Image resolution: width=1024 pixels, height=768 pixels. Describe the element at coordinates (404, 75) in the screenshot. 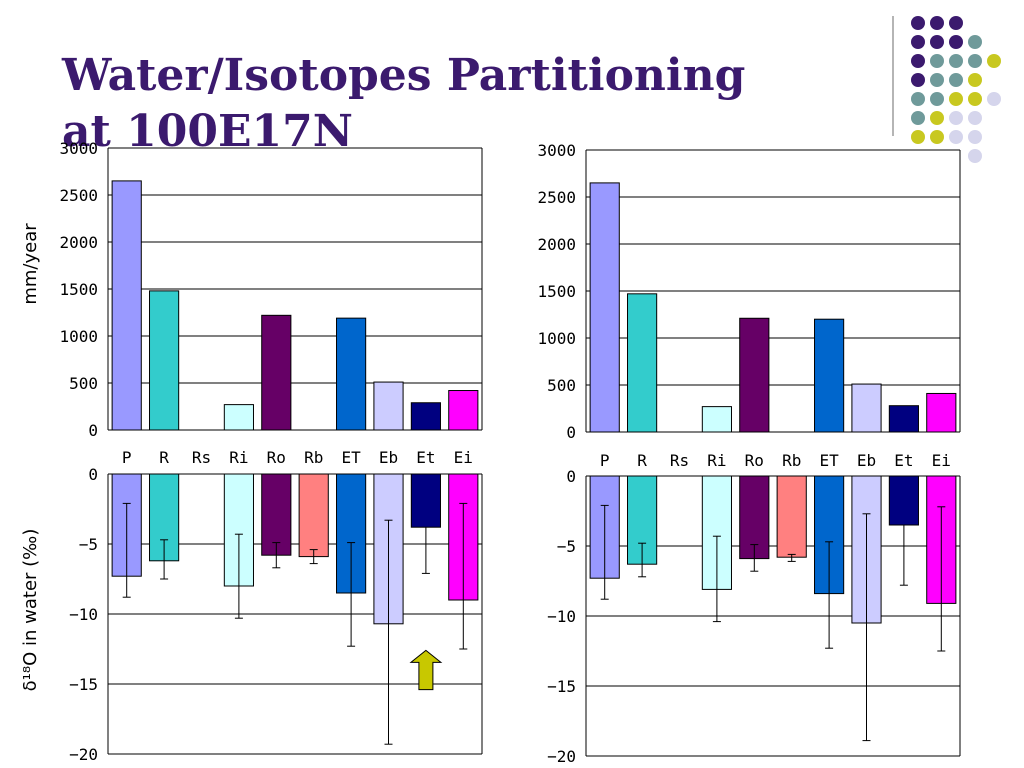

I see `slide-title-line-1: Water/Isotopes Partitioning` at that location.